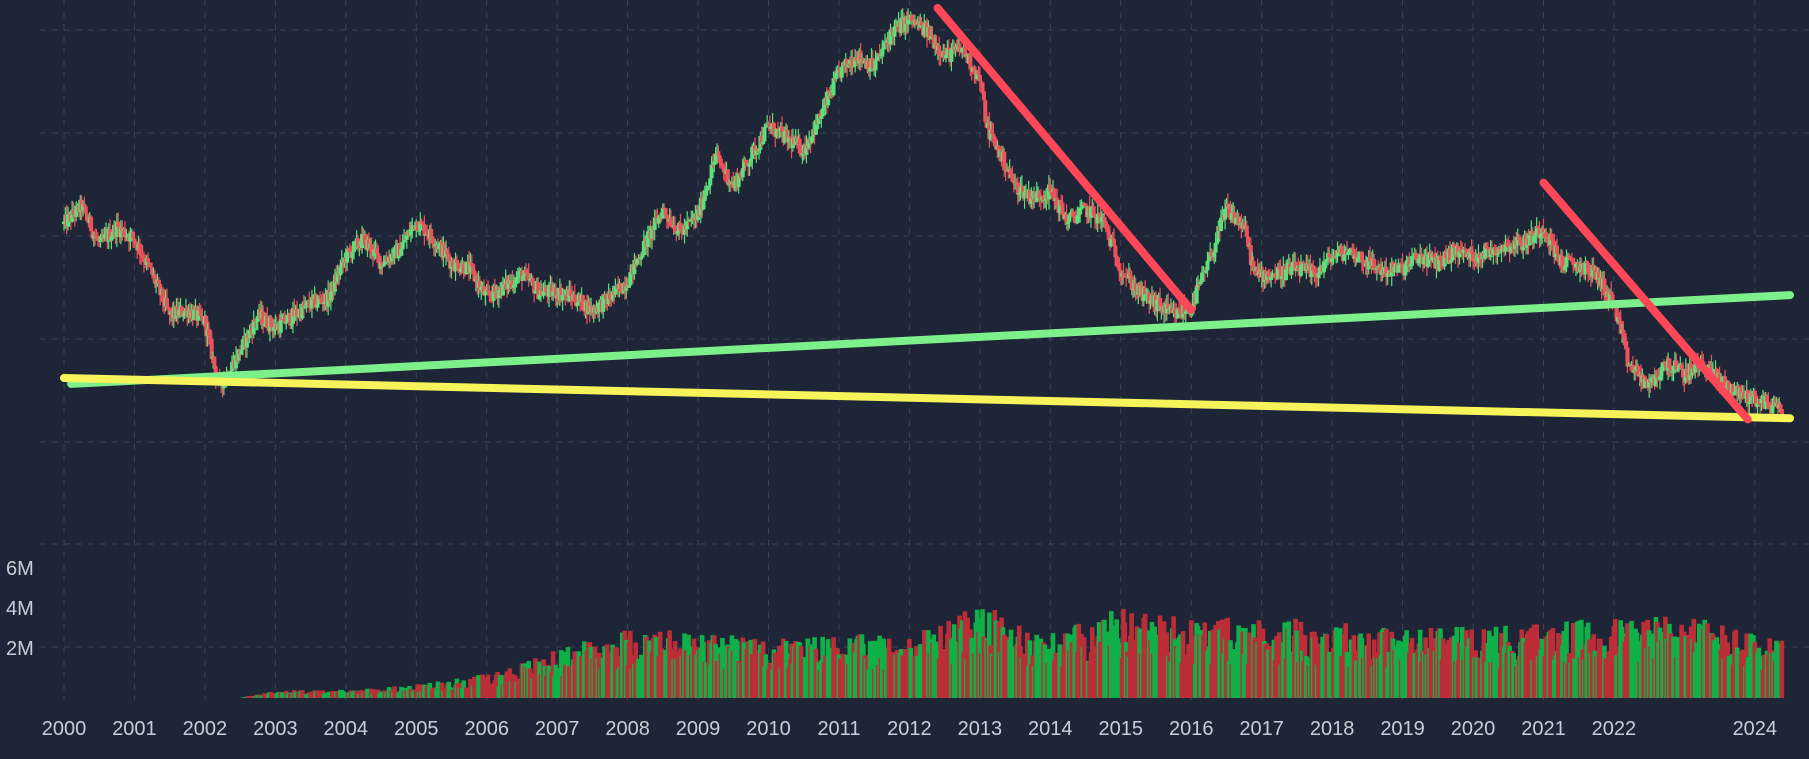  What do you see at coordinates (927, 398) in the screenshot?
I see `trendline-yellow` at bounding box center [927, 398].